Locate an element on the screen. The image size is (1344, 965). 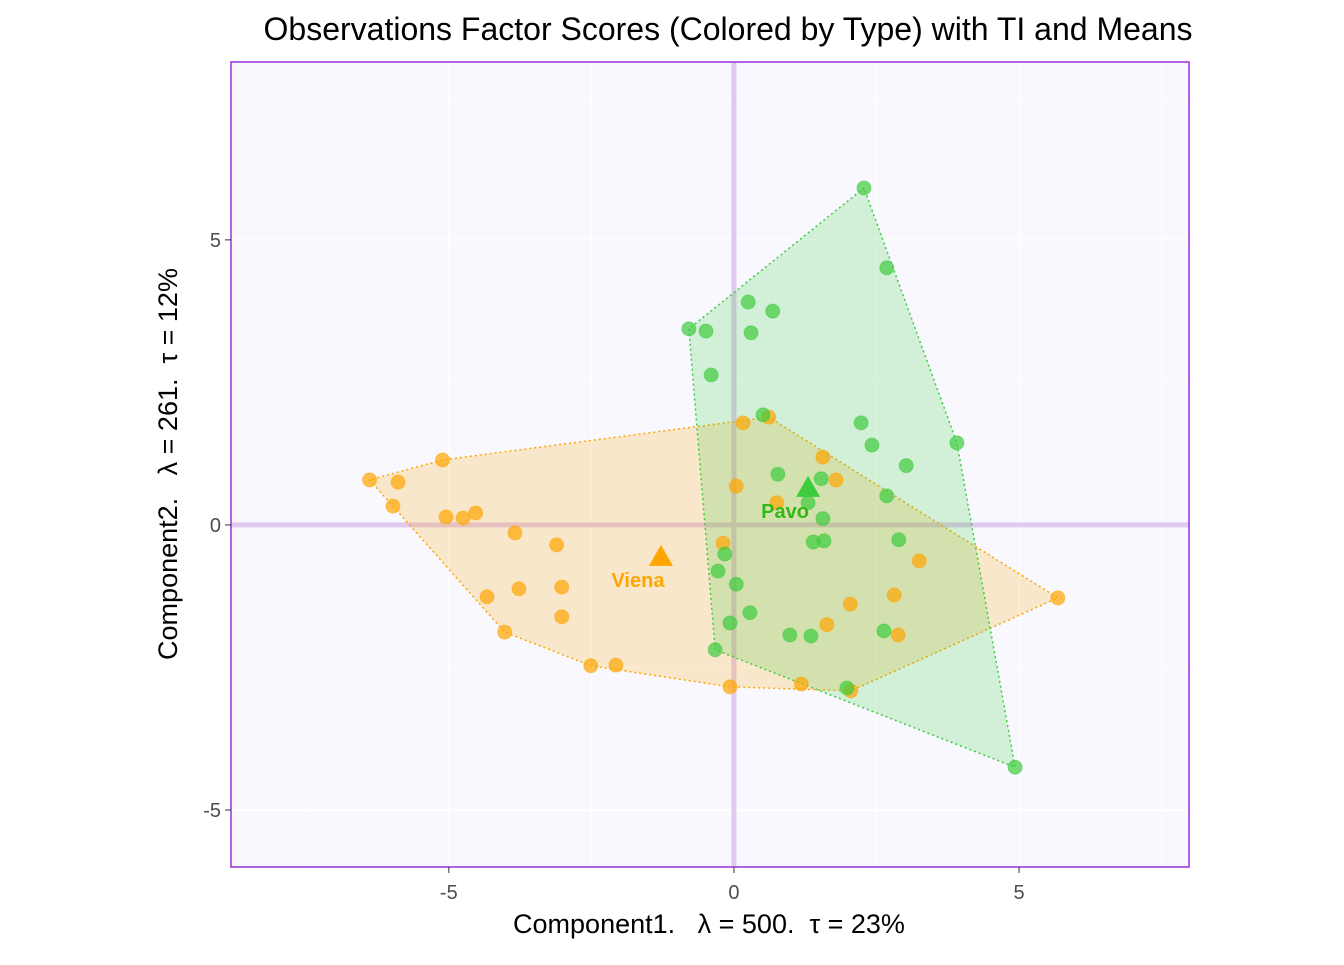
x-tick-label: 5 is located at coordinates (1019, 893).